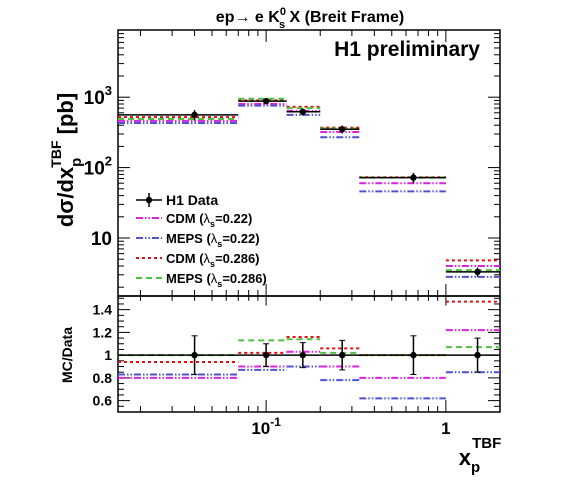  Describe the element at coordinates (282, 25) in the screenshot. I see `title-sub: s` at that location.